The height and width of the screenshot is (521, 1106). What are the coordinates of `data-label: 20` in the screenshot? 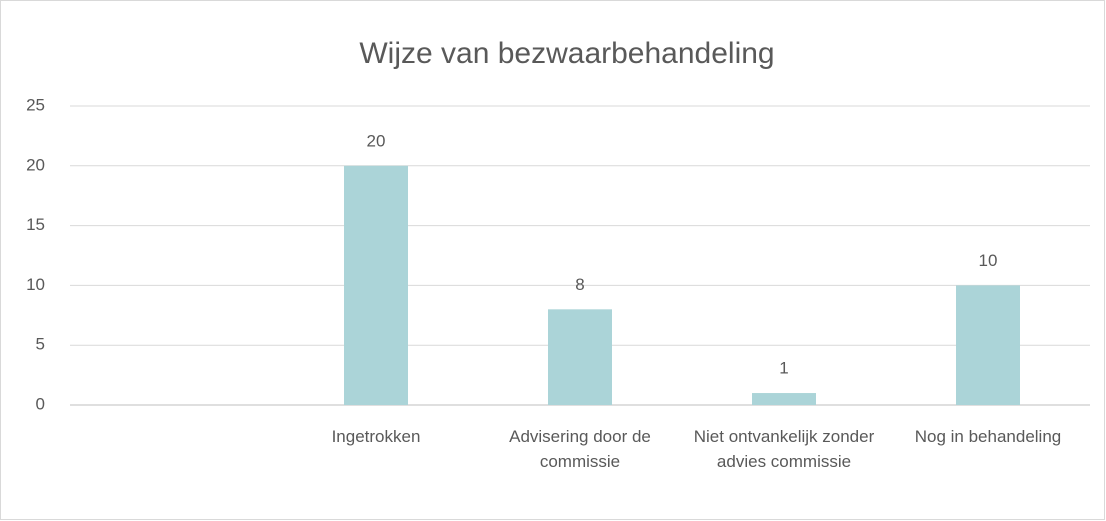 It's located at (376, 140).